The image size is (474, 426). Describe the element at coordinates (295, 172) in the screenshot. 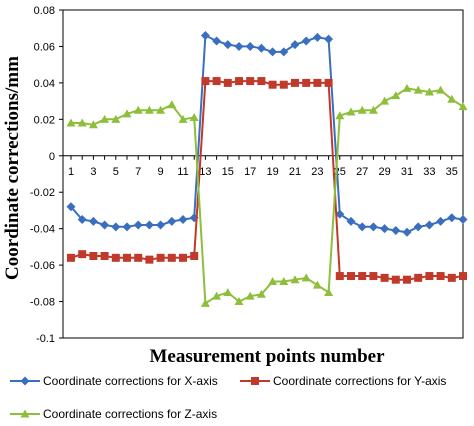

I see `x-tick-label: 21` at that location.